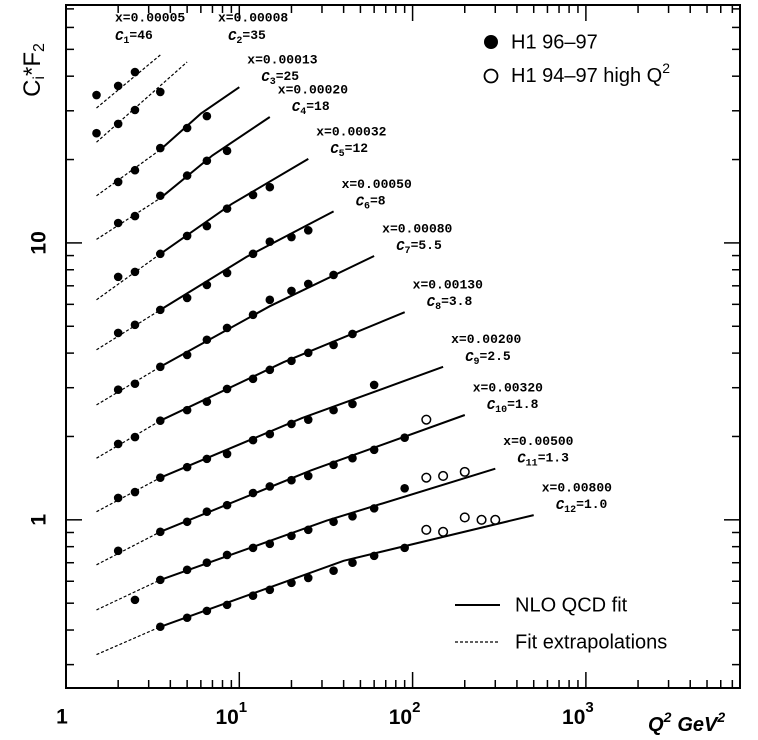 The width and height of the screenshot is (758, 740). Describe the element at coordinates (367, 206) in the screenshot. I see `scale-index: 6` at that location.